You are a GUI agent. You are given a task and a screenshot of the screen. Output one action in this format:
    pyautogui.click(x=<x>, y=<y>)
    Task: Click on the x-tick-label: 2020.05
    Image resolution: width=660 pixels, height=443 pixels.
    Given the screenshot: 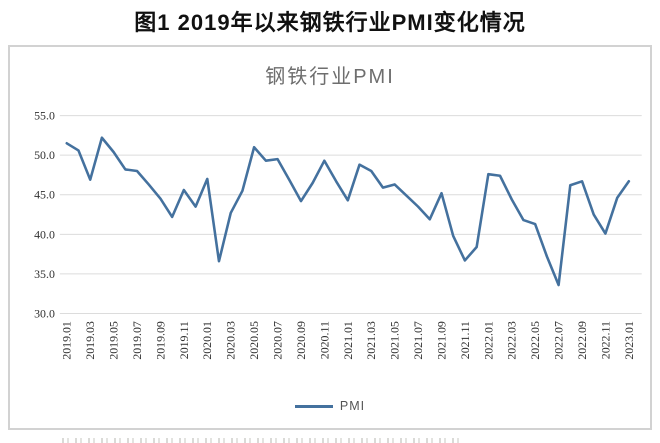 What is the action you would take?
    pyautogui.click(x=254, y=340)
    